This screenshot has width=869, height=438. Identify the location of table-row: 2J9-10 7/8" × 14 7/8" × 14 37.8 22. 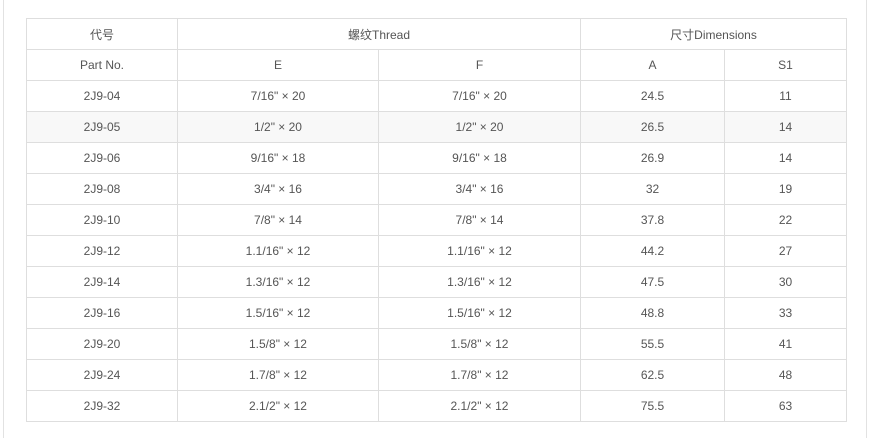
(437, 220).